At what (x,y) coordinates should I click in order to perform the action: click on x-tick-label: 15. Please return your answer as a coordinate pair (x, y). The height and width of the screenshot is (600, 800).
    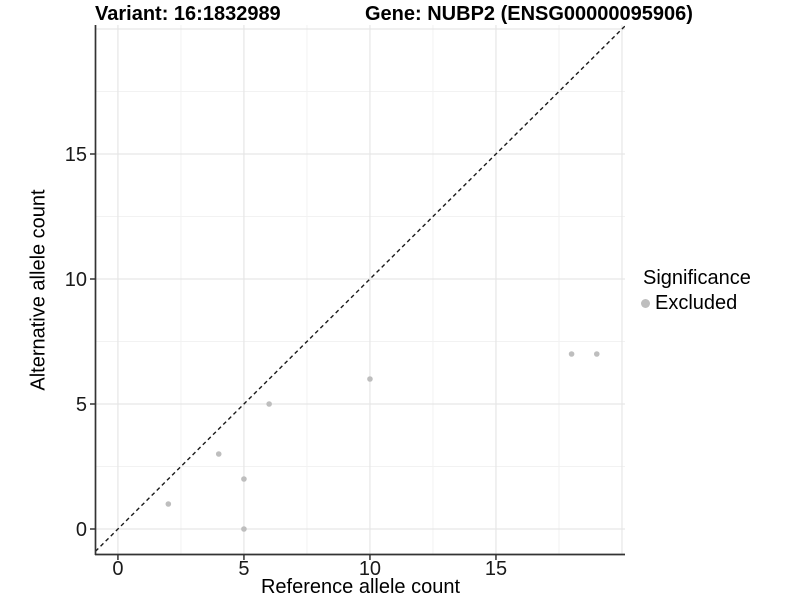
    Looking at the image, I should click on (496, 569).